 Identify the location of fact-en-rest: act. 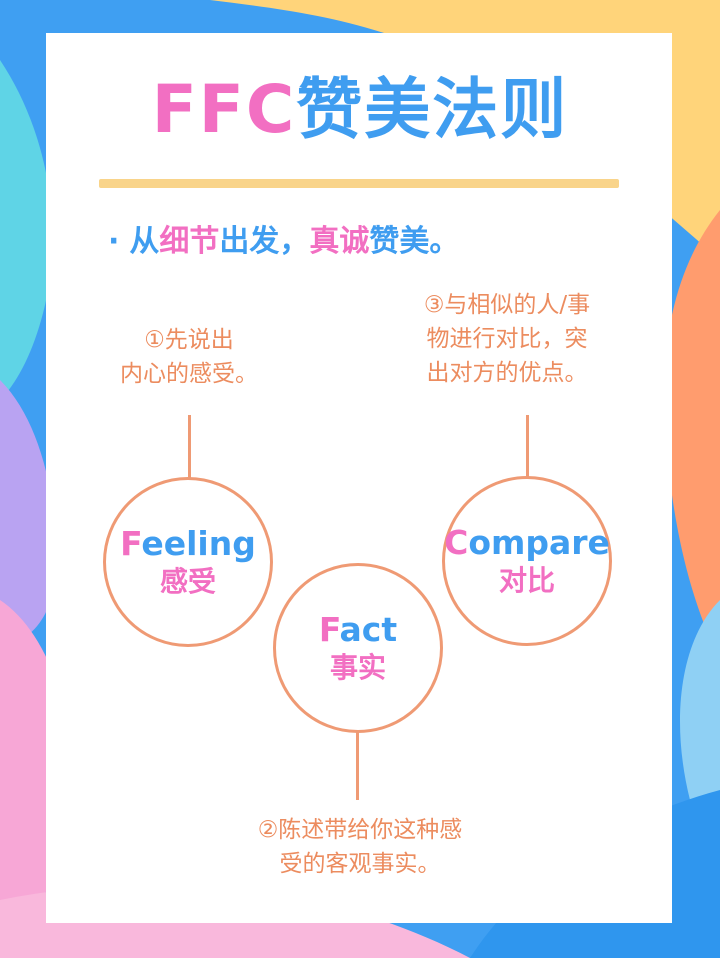
(368, 629).